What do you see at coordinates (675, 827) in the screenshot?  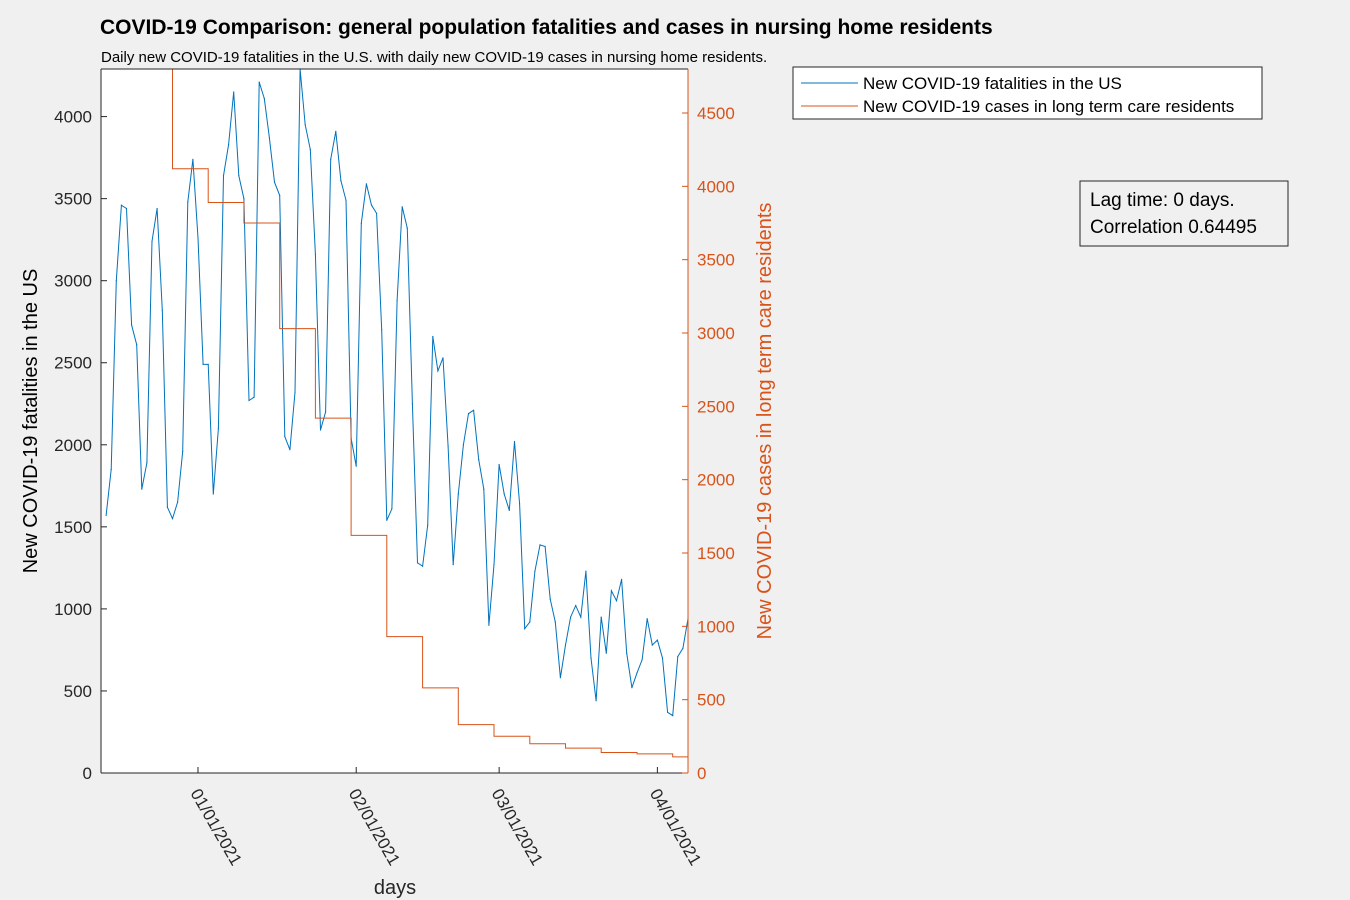 I see `x-tick-label: 04/01/2021` at bounding box center [675, 827].